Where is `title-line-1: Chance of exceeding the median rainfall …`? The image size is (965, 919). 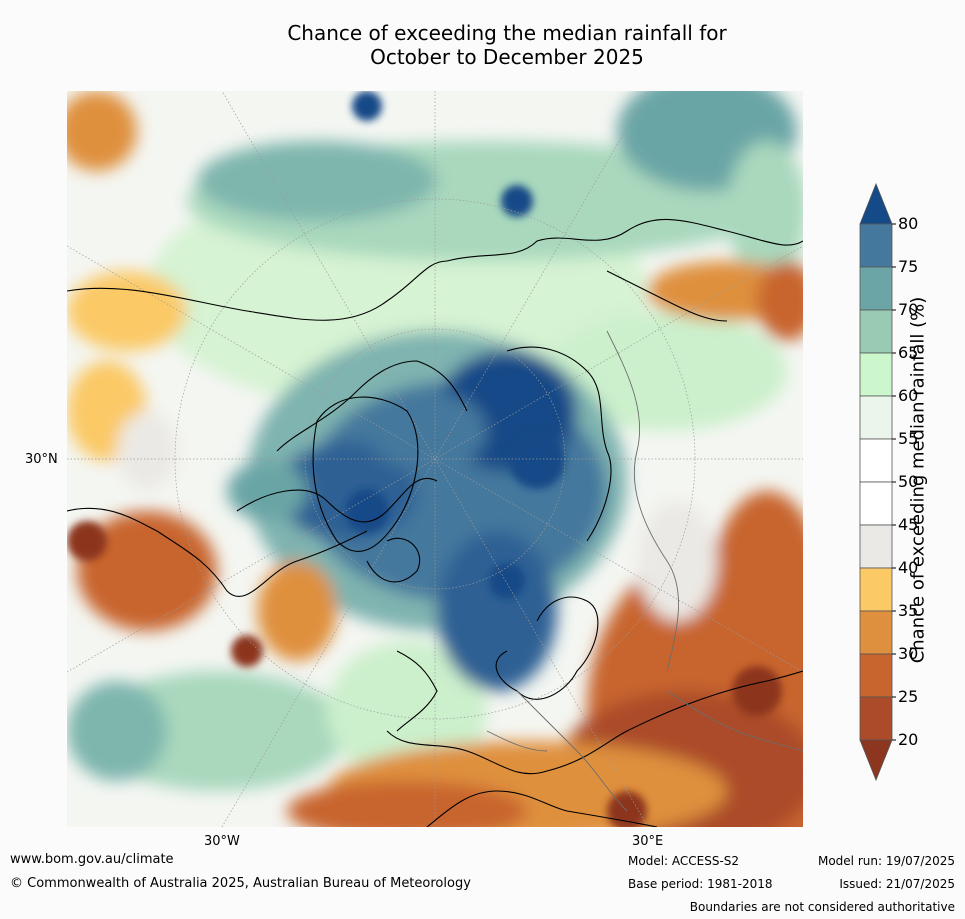
title-line-1: Chance of exceeding the median rainfall … is located at coordinates (507, 33).